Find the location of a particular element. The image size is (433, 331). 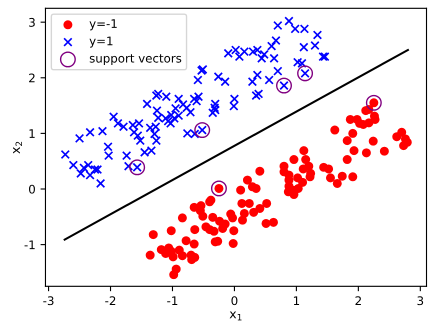

legend-label: y=-1 is located at coordinates (103, 24).